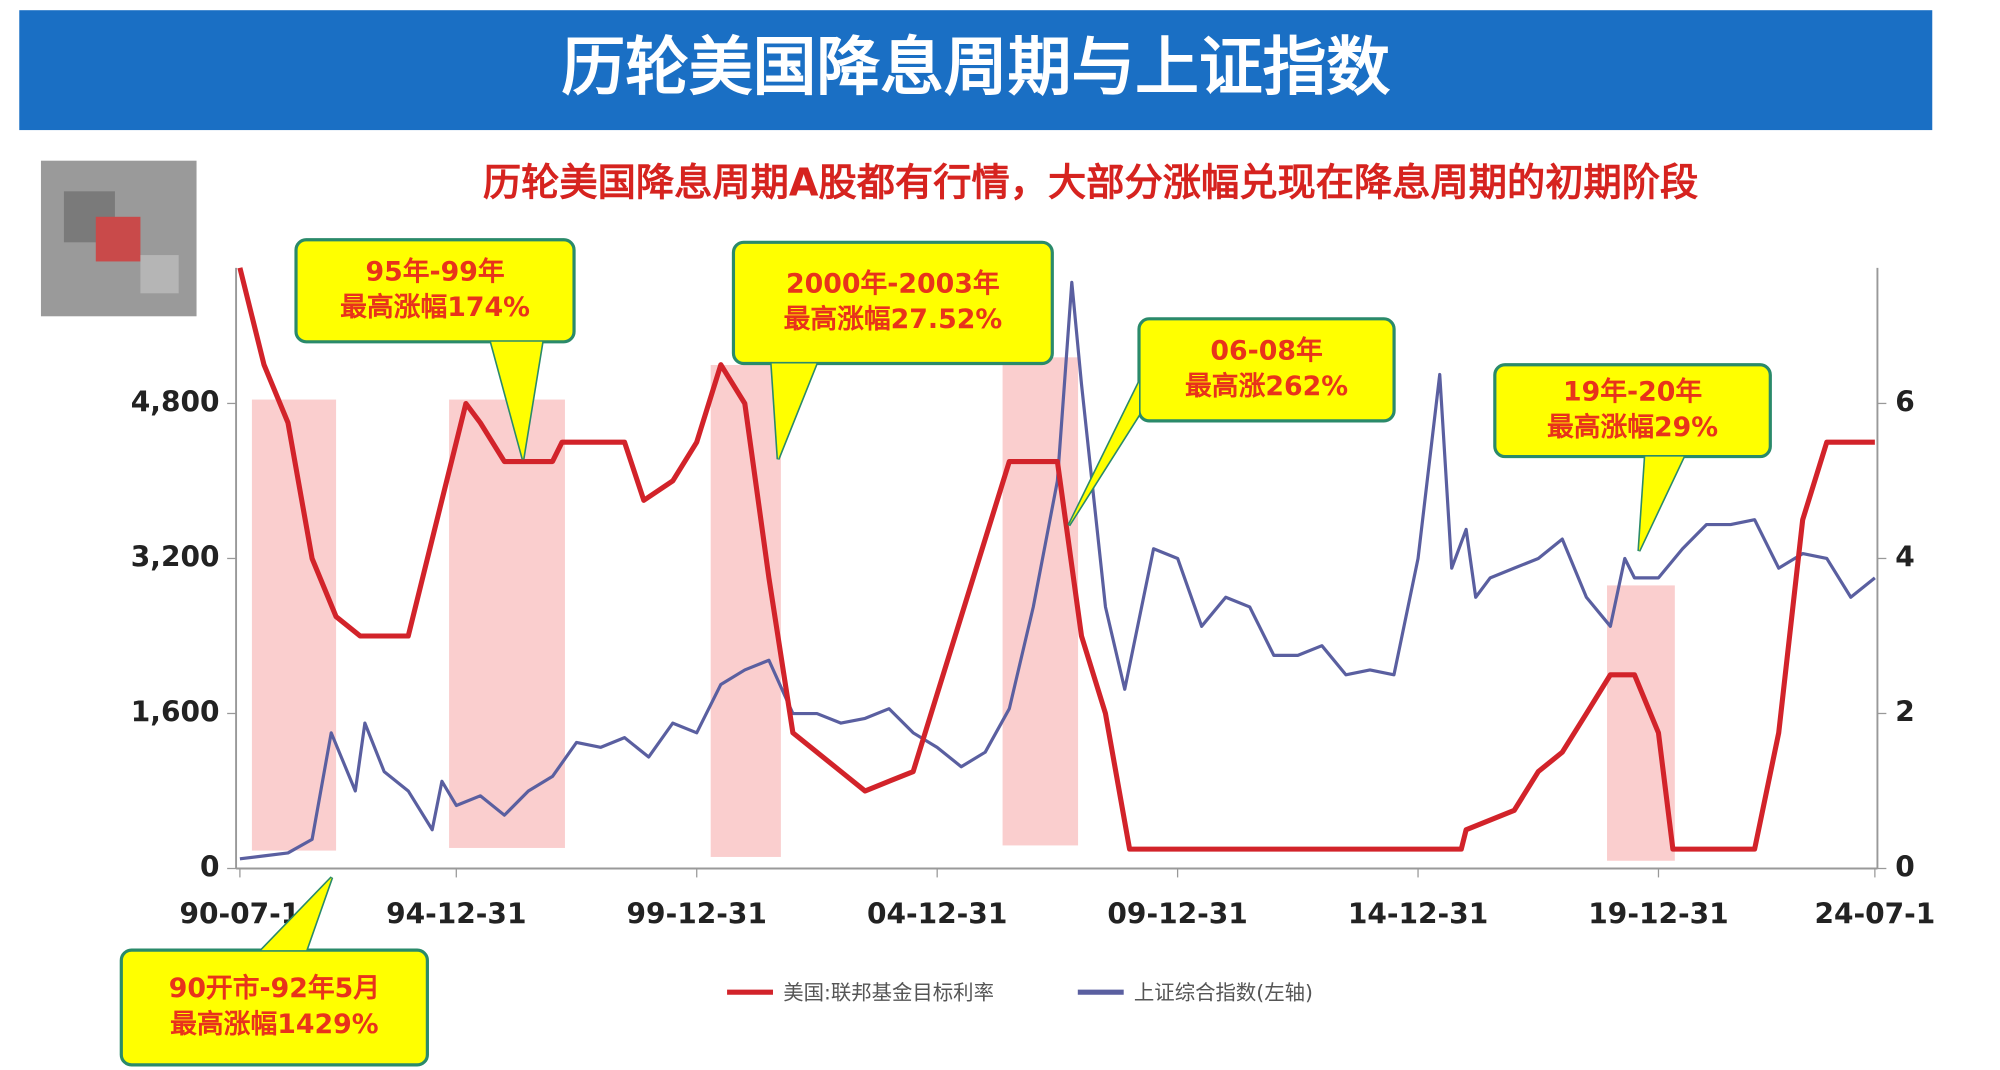  What do you see at coordinates (1905, 866) in the screenshot?
I see `y2-tick-label: 0` at bounding box center [1905, 866].